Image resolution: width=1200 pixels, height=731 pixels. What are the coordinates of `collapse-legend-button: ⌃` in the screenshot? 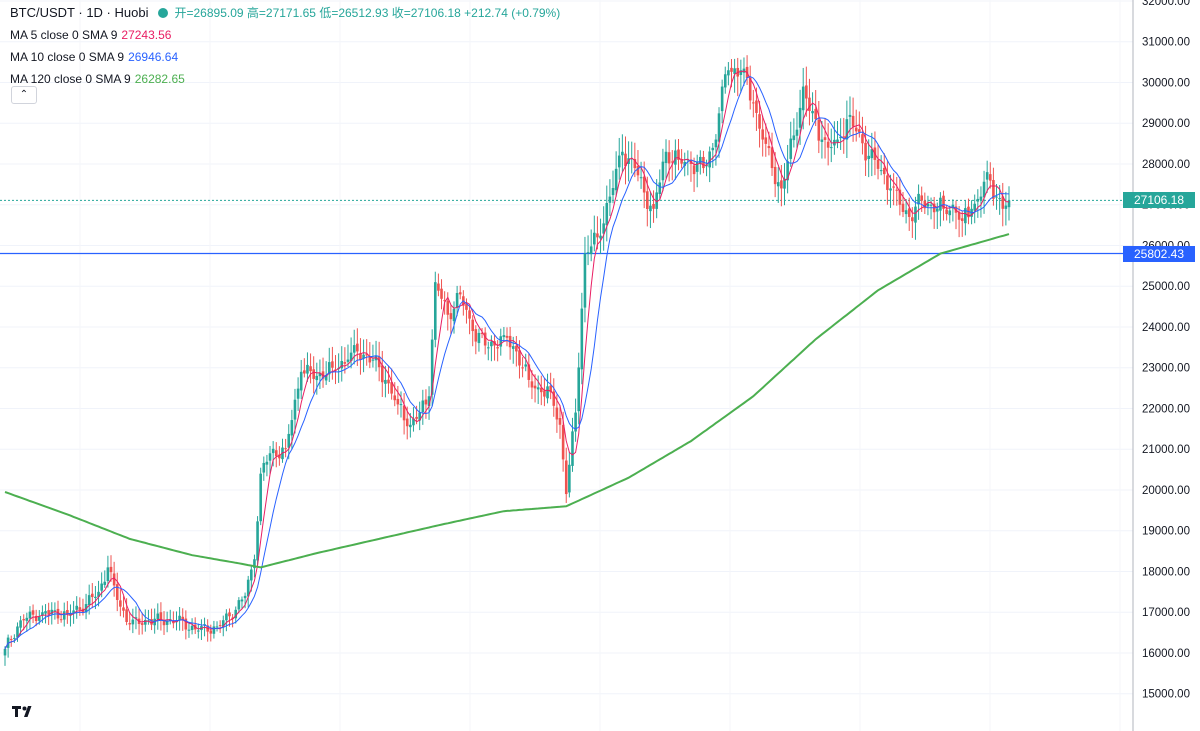 It's located at (24, 95).